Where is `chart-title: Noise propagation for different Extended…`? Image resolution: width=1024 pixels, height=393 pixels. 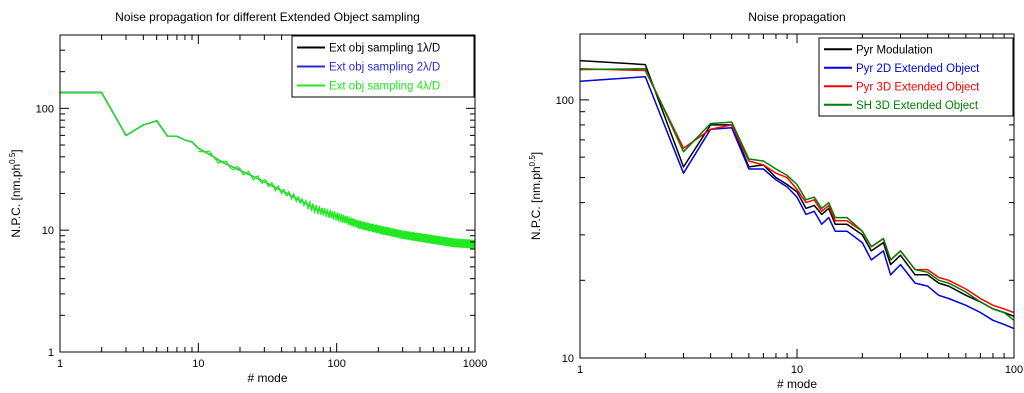
chart-title: Noise propagation for different Extended… is located at coordinates (267, 17).